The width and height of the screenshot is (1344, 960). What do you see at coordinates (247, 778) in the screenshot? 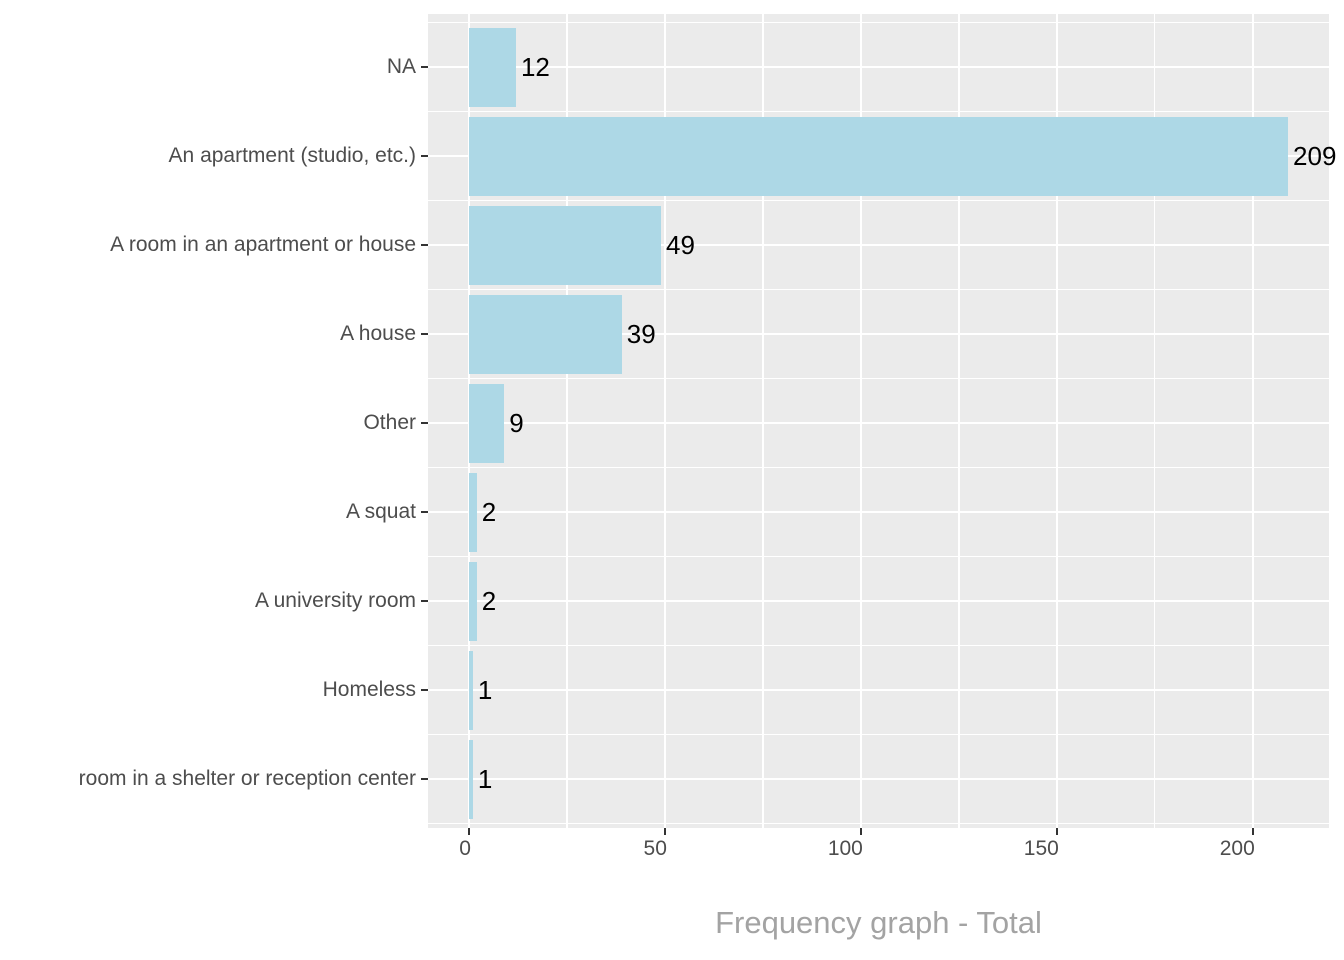
I see `y-axis-label: room in a shelter or reception center` at bounding box center [247, 778].